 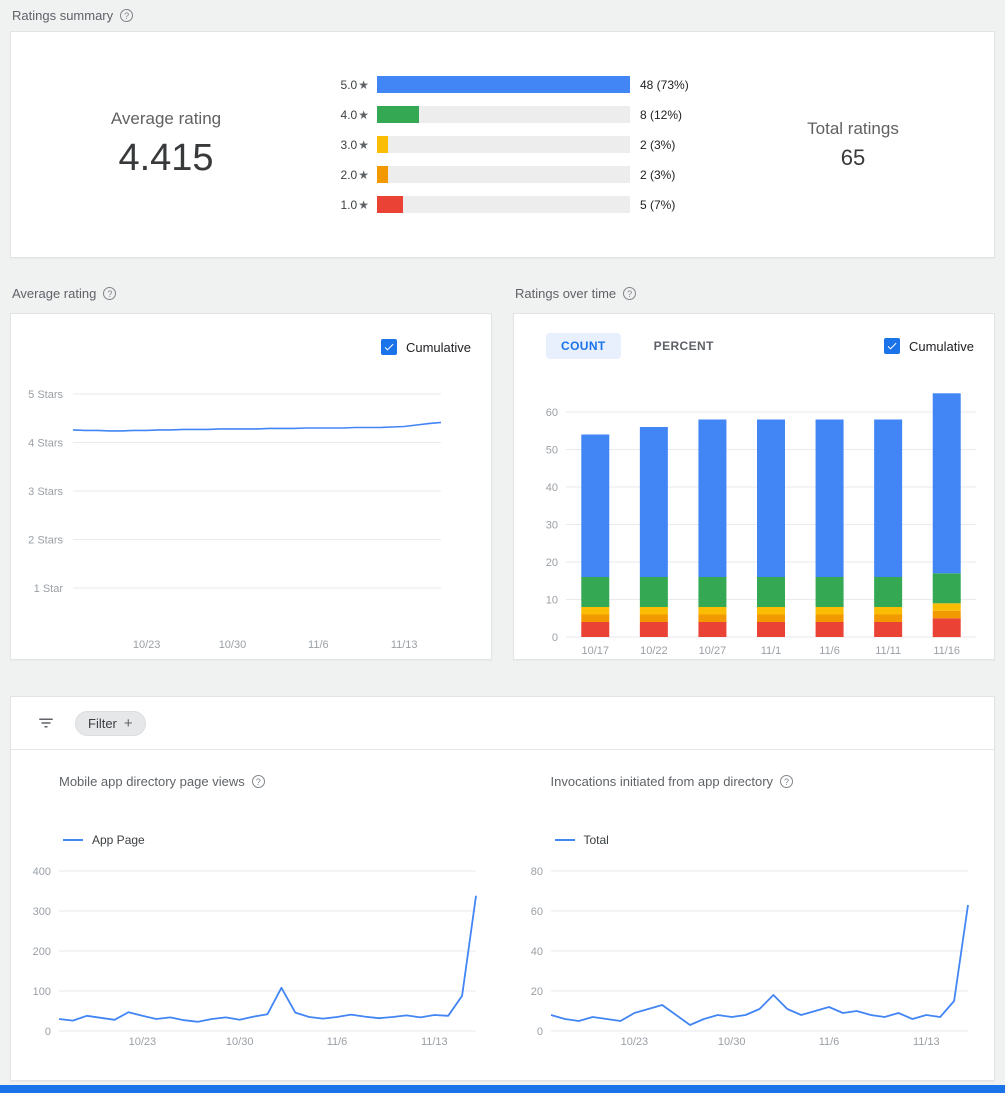 What do you see at coordinates (853, 157) in the screenshot?
I see `total-ratings-value: 65` at bounding box center [853, 157].